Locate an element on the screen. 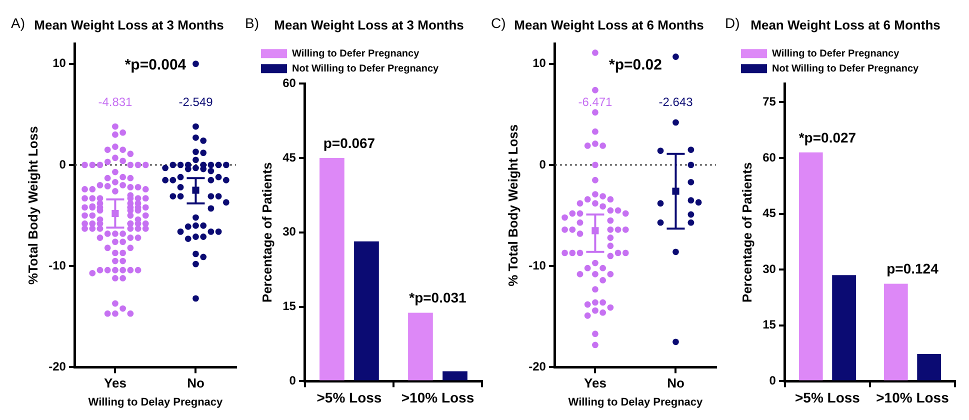  annotation: -2.549 is located at coordinates (196, 101).